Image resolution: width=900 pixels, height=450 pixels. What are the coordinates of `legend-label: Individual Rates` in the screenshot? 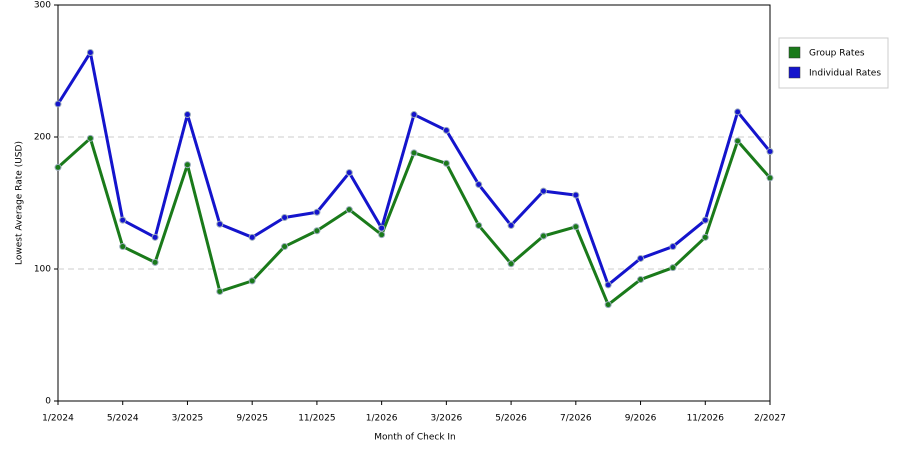 It's located at (845, 74).